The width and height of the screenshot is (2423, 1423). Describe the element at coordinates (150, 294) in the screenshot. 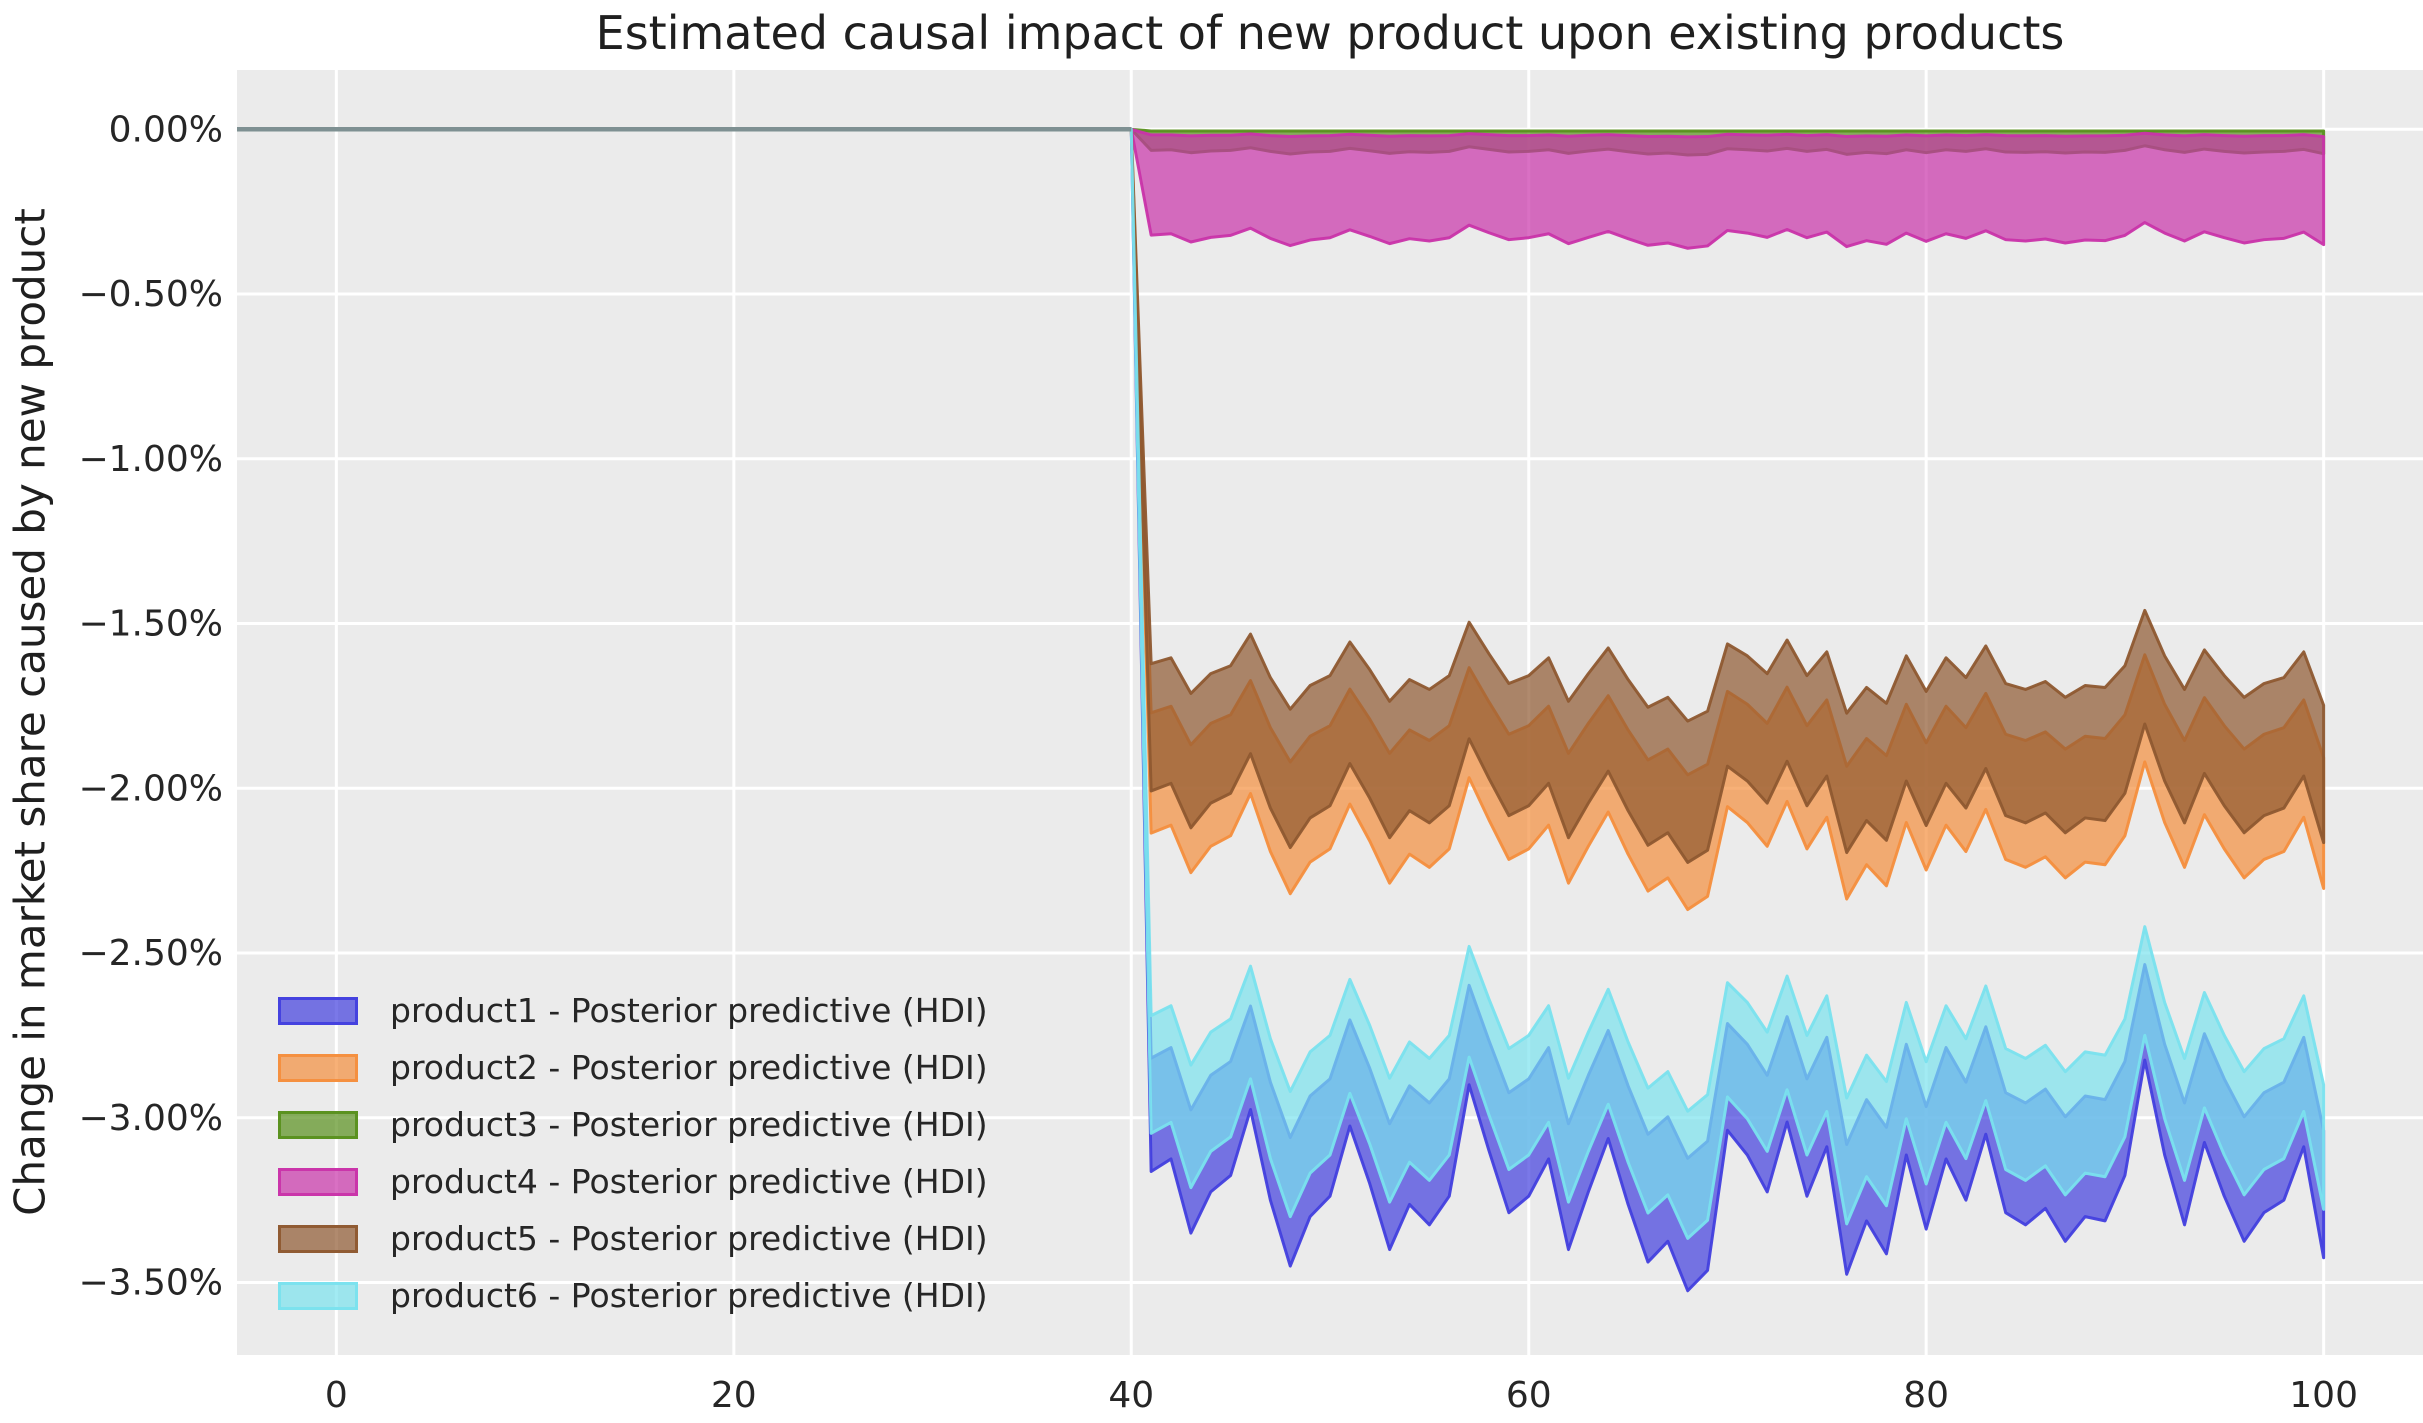

I see `y-tick-label: −0.50%` at that location.